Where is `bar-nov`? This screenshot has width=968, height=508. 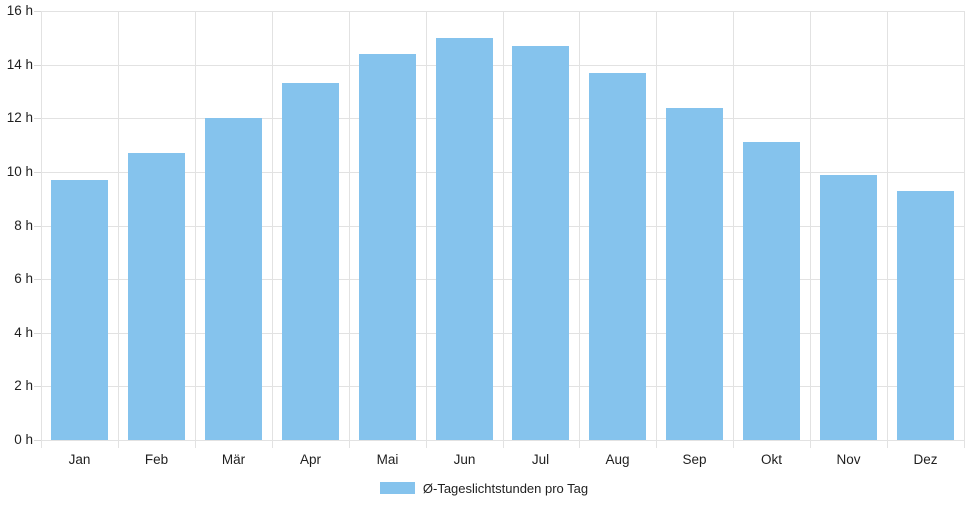
bar-nov is located at coordinates (848, 307).